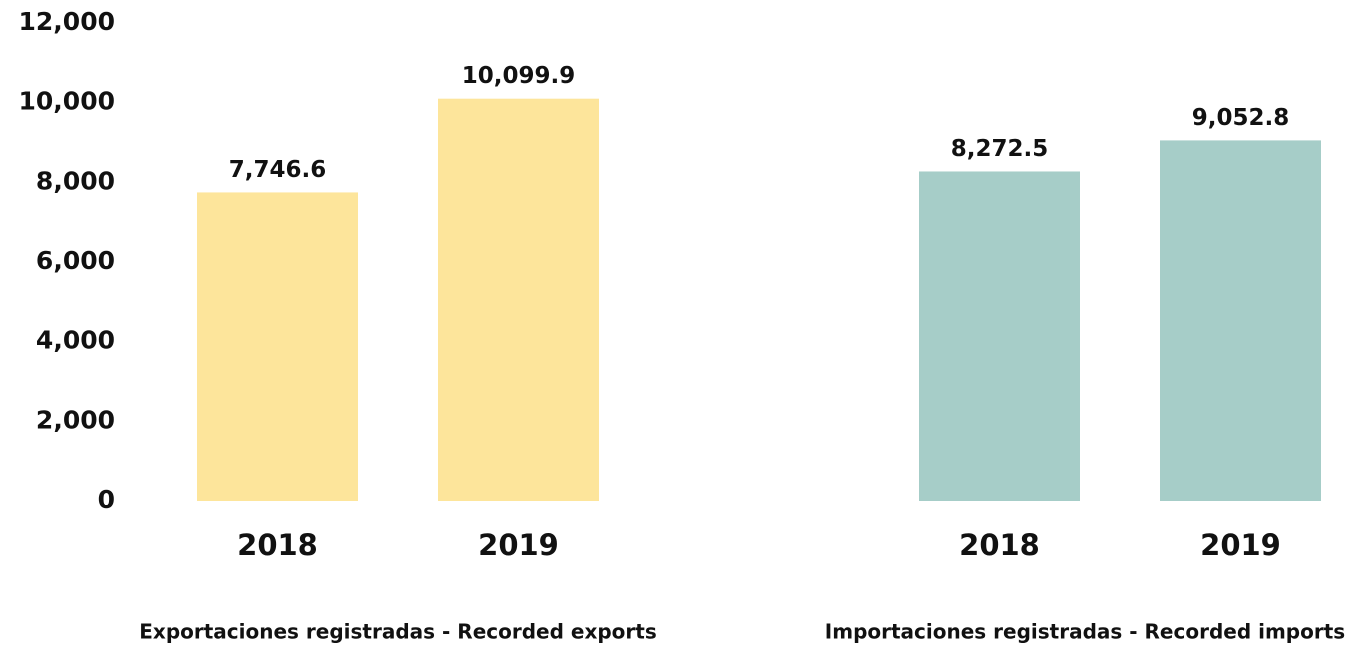  What do you see at coordinates (1241, 118) in the screenshot?
I see `value-label: 9,052.8` at bounding box center [1241, 118].